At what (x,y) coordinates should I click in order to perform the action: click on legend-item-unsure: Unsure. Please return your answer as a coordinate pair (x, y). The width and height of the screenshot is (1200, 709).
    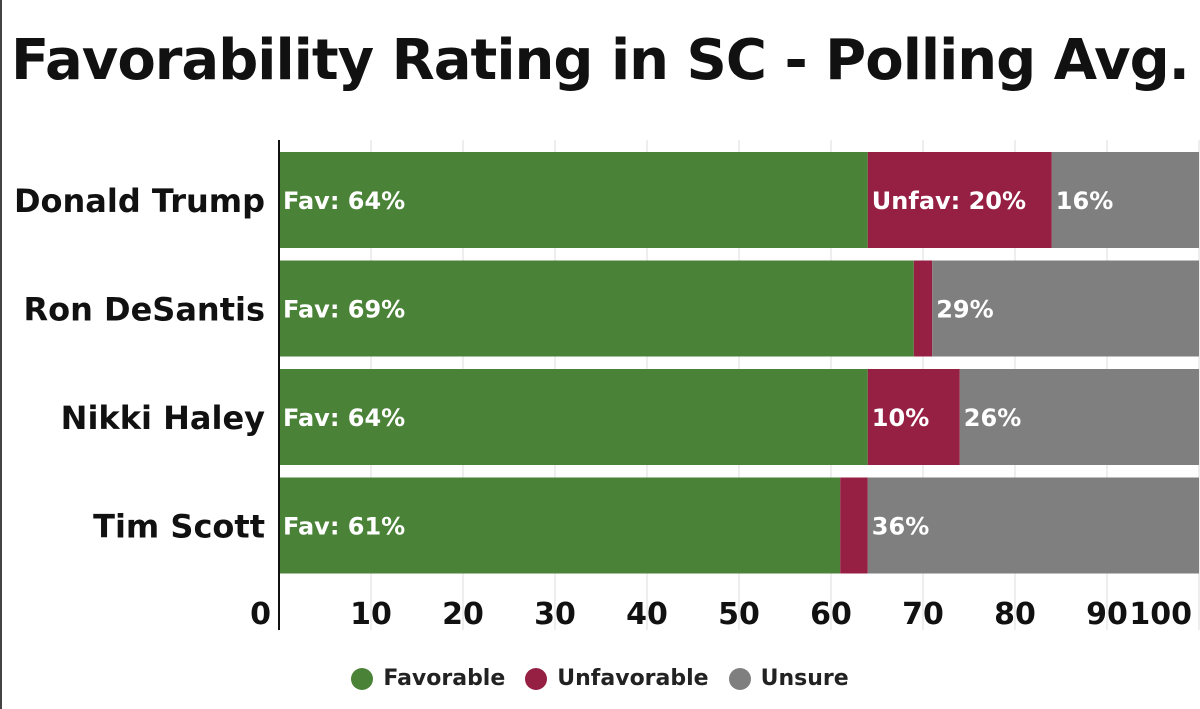
    Looking at the image, I should click on (788, 678).